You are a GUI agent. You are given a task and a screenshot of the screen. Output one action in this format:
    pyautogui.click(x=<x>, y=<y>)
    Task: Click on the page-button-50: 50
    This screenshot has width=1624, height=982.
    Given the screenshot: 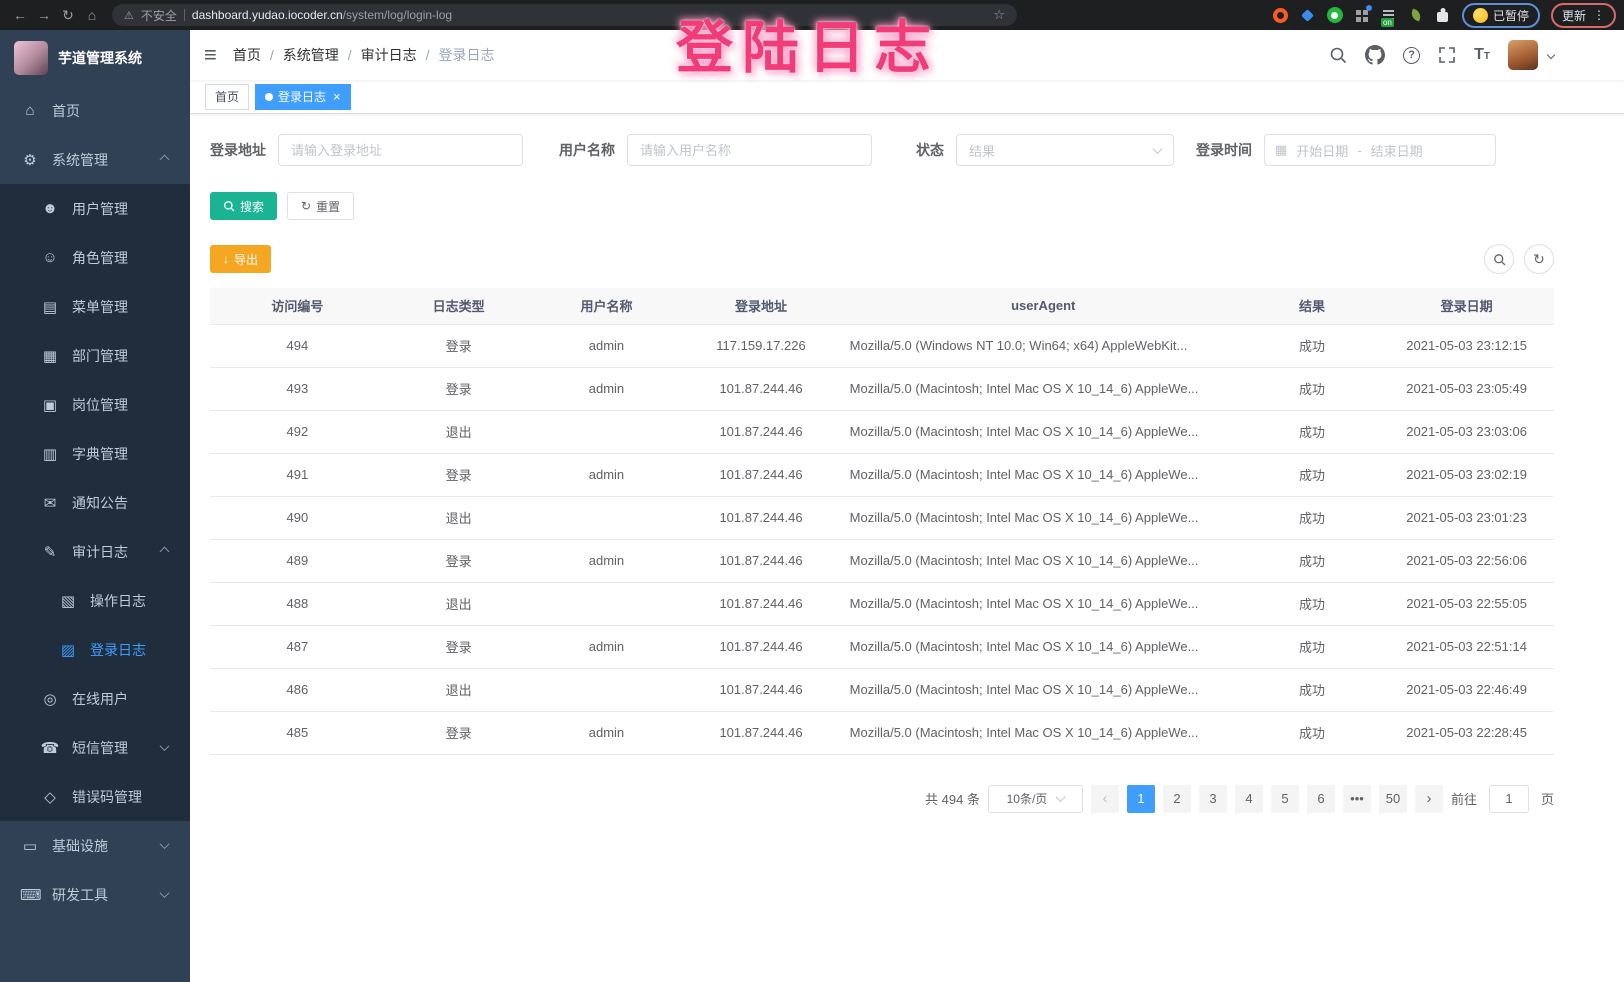 What is the action you would take?
    pyautogui.click(x=1392, y=798)
    